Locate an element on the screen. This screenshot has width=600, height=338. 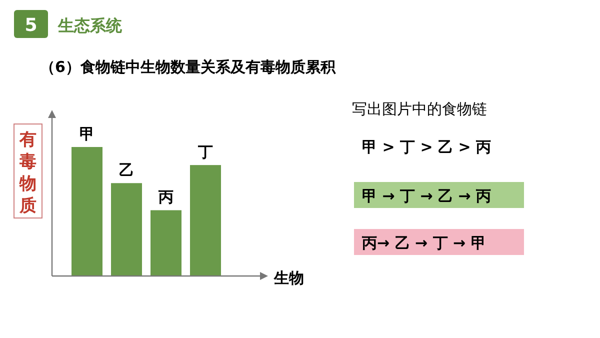
x-axis-title: 生物 is located at coordinates (288, 278).